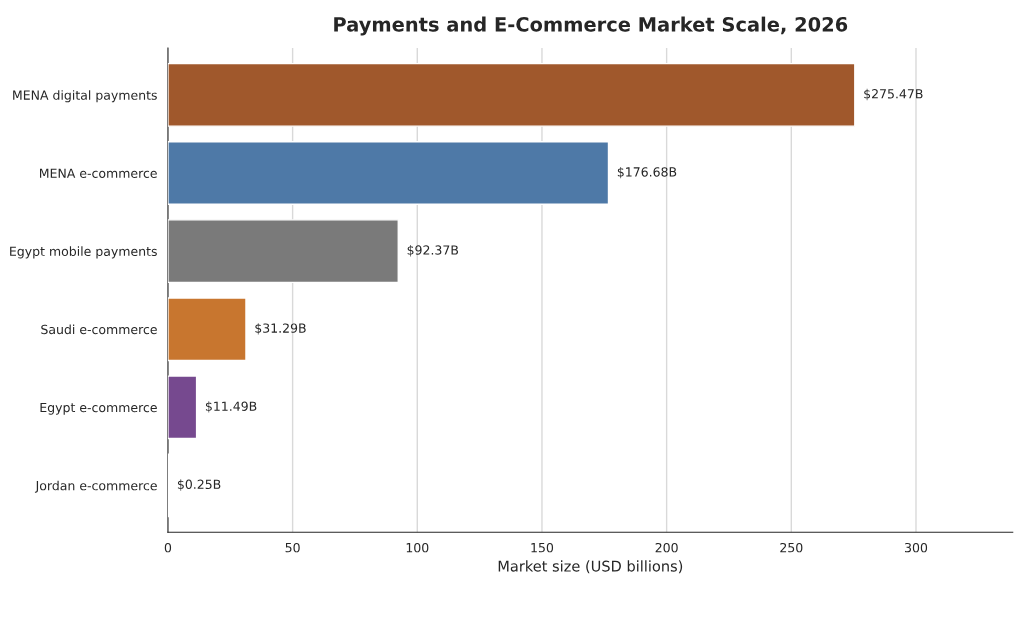  What do you see at coordinates (893, 94) in the screenshot?
I see `data-label: $275.47B` at bounding box center [893, 94].